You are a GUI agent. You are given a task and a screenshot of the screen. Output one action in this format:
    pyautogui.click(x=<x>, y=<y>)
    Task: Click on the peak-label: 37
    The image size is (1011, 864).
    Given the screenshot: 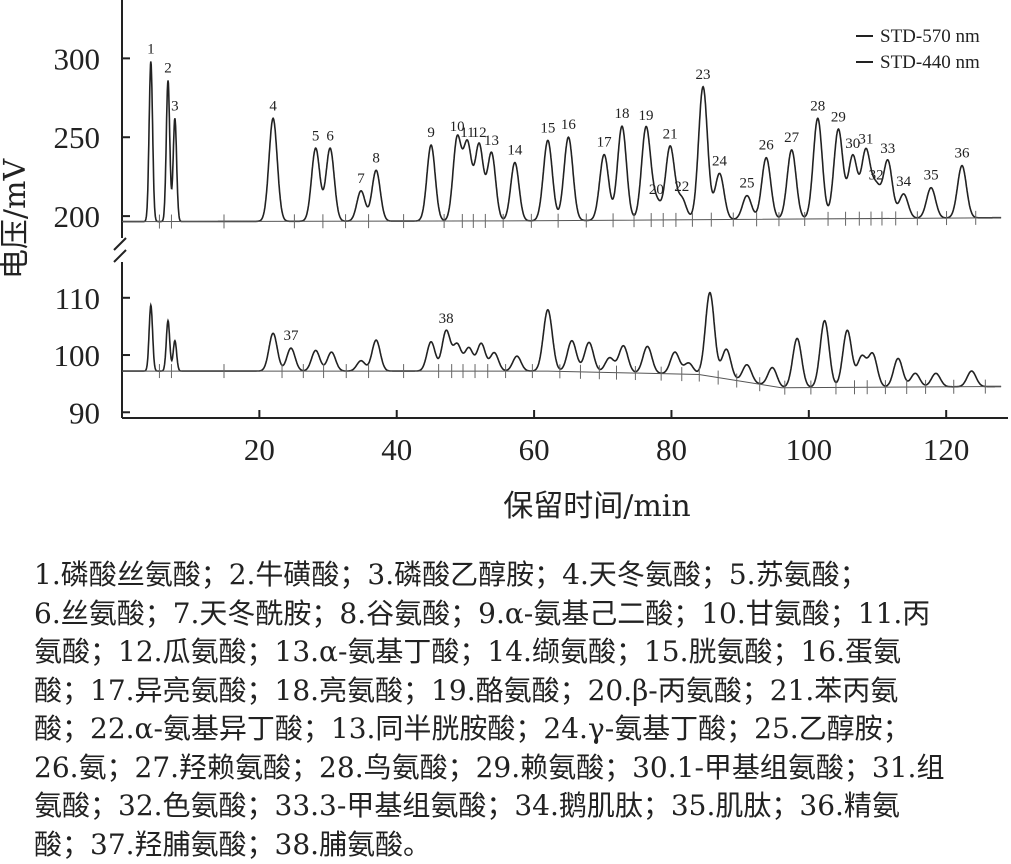 What is the action you would take?
    pyautogui.click(x=291, y=336)
    